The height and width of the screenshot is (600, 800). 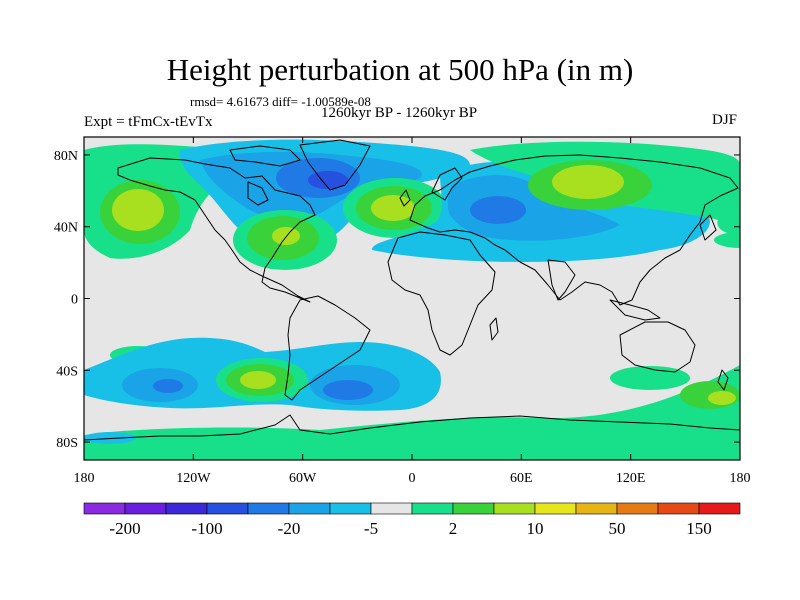 What do you see at coordinates (258, 380) in the screenshot?
I see `anomaly-se-pacific-max` at bounding box center [258, 380].